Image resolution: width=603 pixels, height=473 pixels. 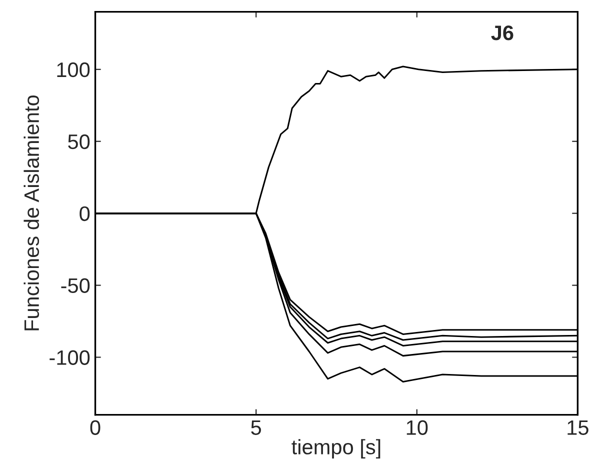 What do you see at coordinates (73, 70) in the screenshot?
I see `y-tick-label: 100` at bounding box center [73, 70].